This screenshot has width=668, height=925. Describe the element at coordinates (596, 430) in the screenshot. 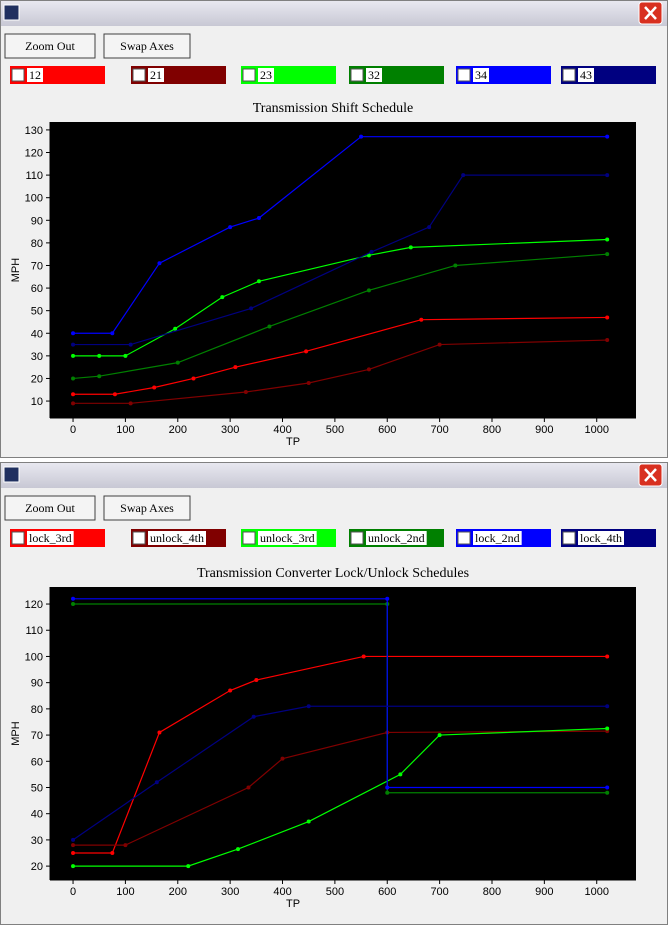

I see `x-tick-label: 1000` at that location.